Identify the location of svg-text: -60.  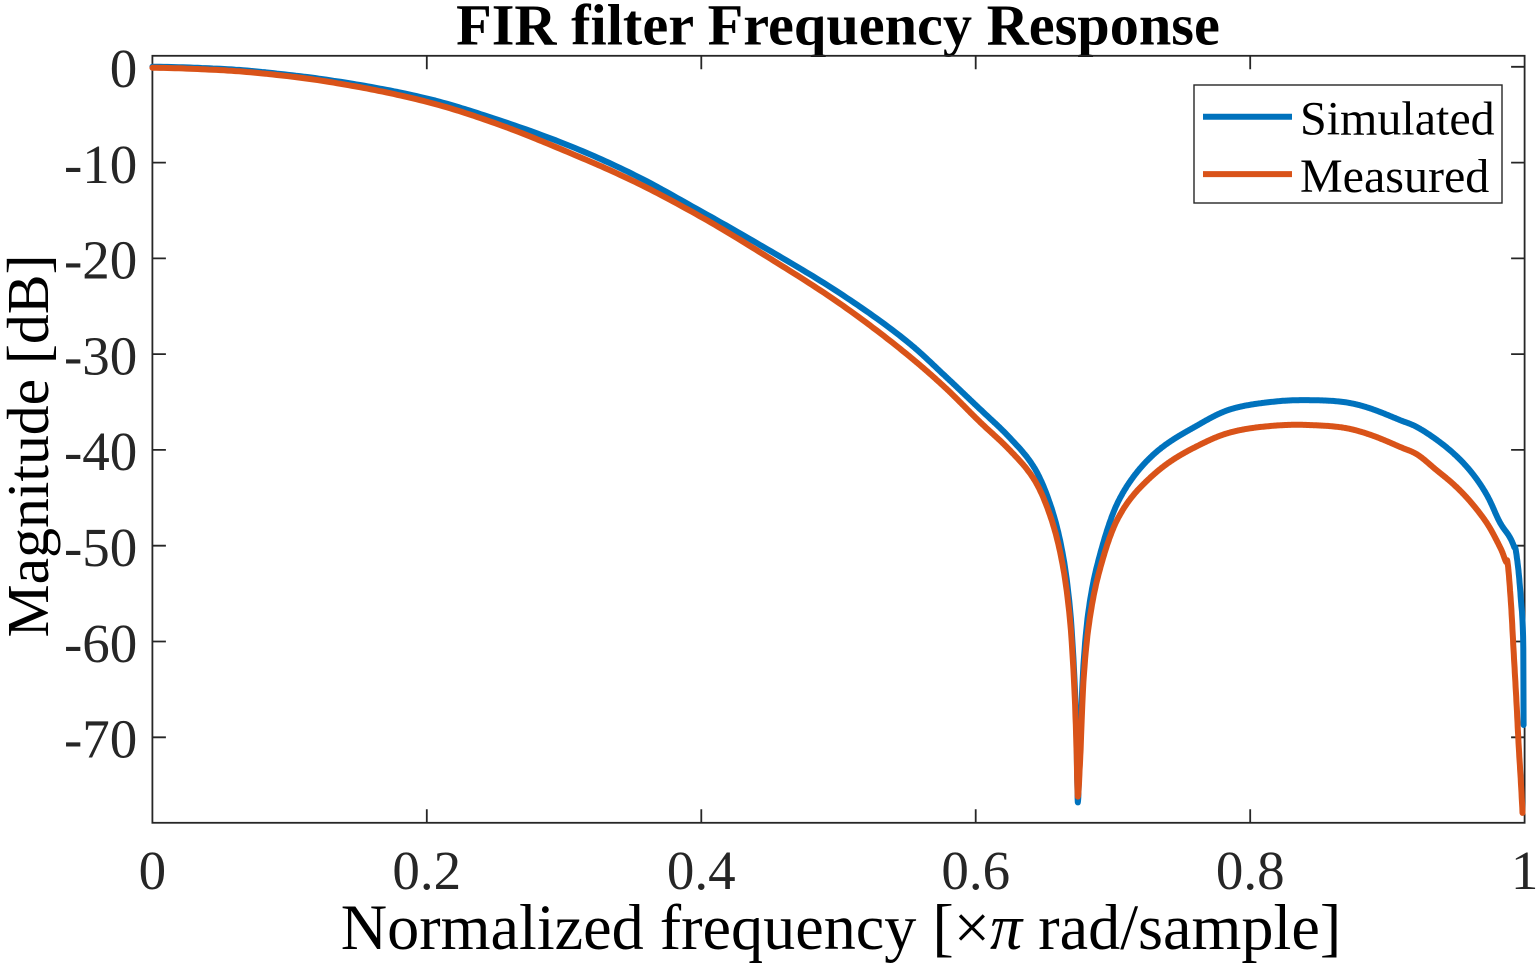
(100, 643).